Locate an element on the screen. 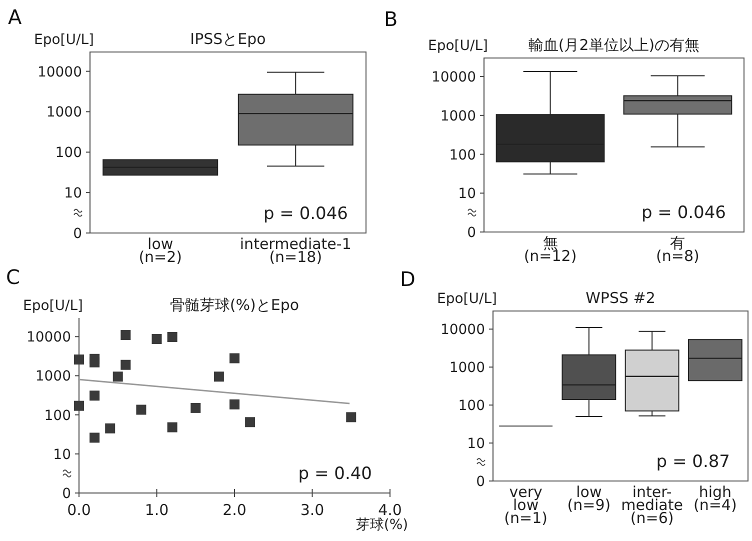 This screenshot has height=541, width=752. text: C is located at coordinates (13, 277).